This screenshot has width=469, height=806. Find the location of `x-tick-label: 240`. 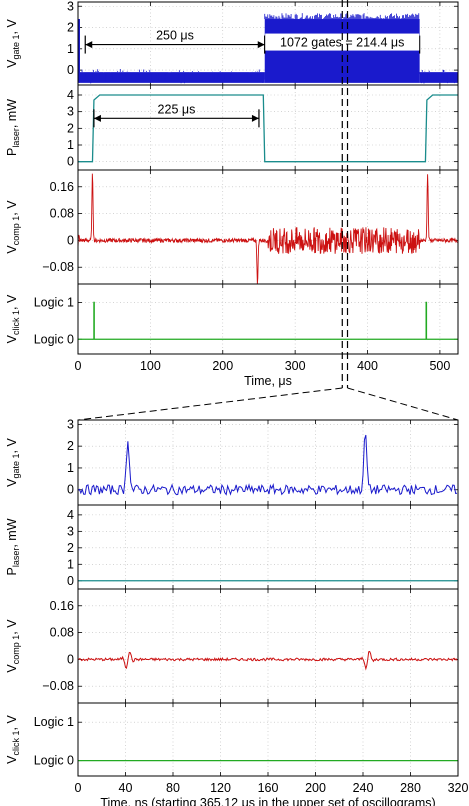

x-tick-label: 240 is located at coordinates (363, 788).